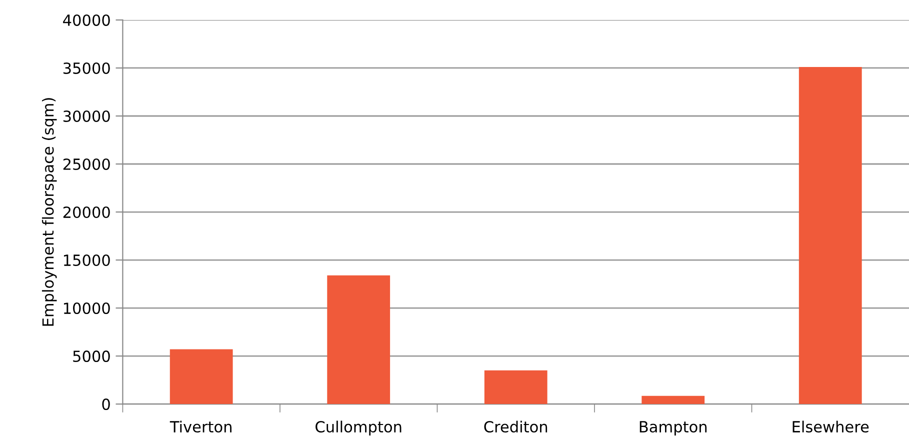 The height and width of the screenshot is (444, 909). Describe the element at coordinates (86, 68) in the screenshot. I see `y-tick-label: 35000` at that location.